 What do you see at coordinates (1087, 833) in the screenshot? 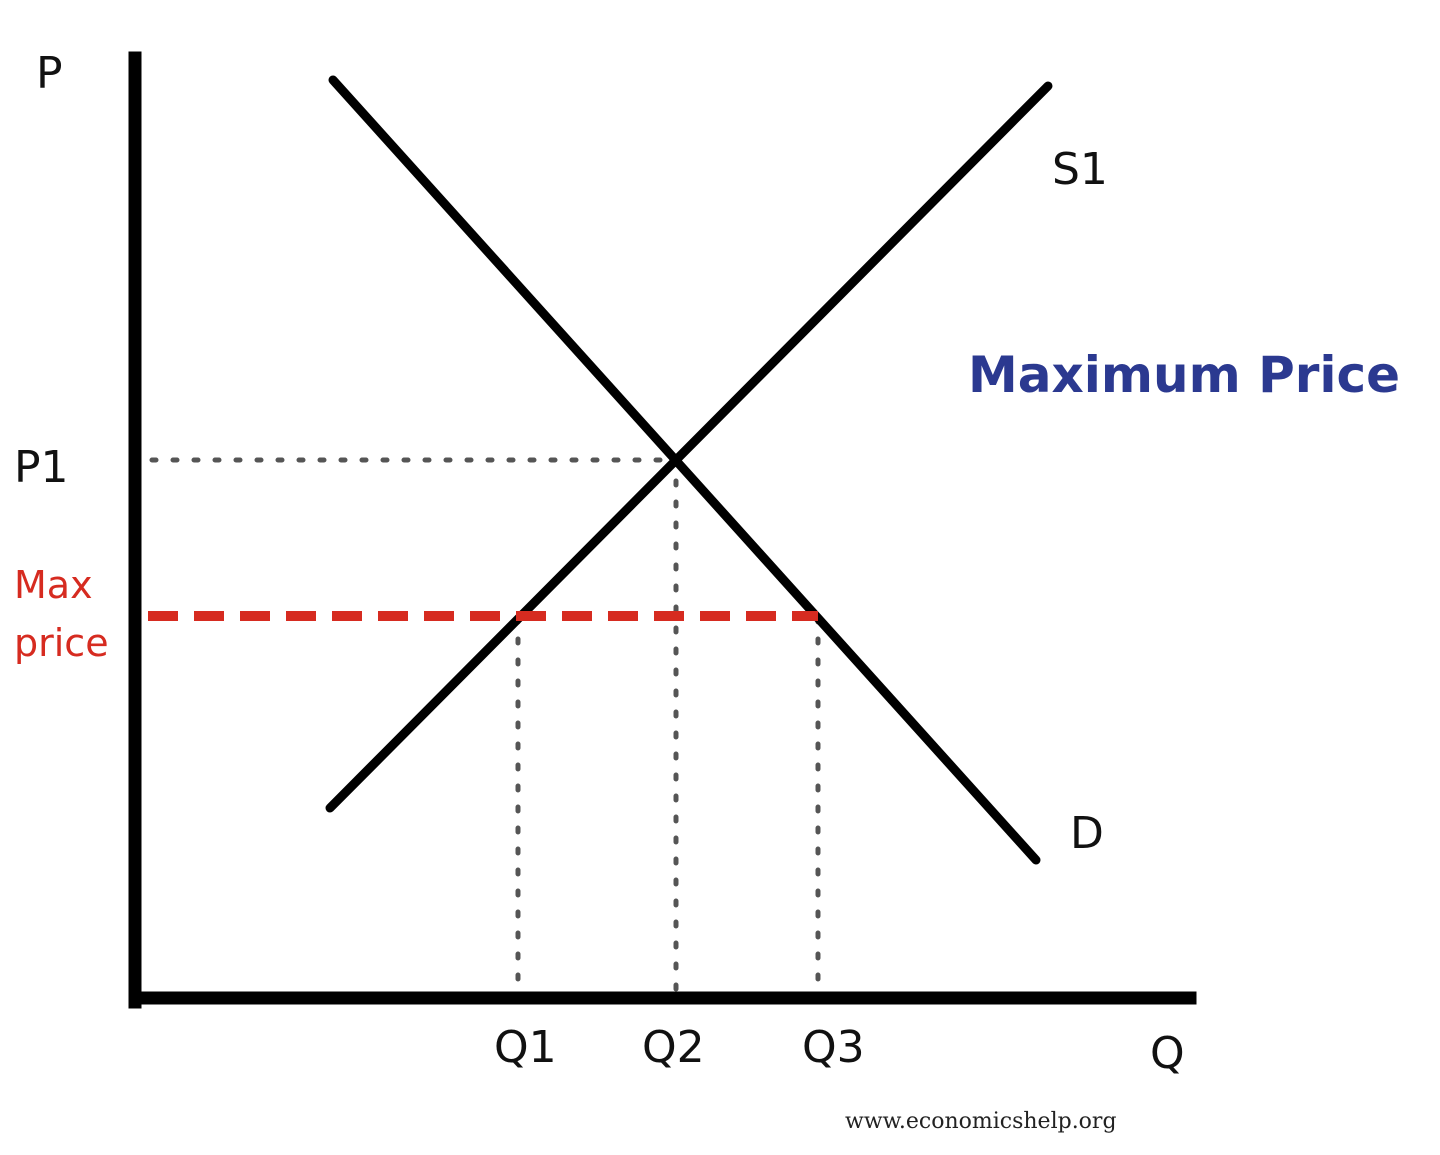
I see `demand-label: D` at bounding box center [1087, 833].